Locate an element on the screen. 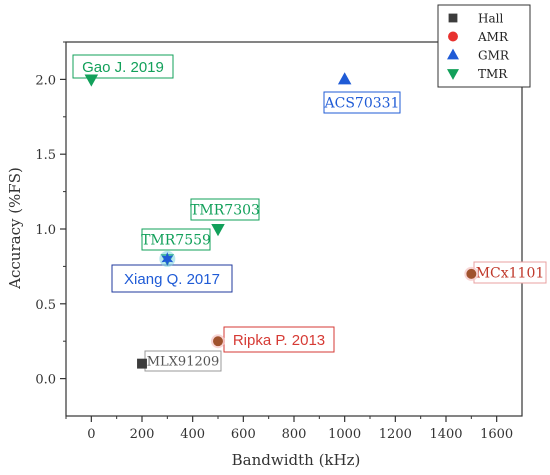  annotation-text: MLX91209 is located at coordinates (183, 362).